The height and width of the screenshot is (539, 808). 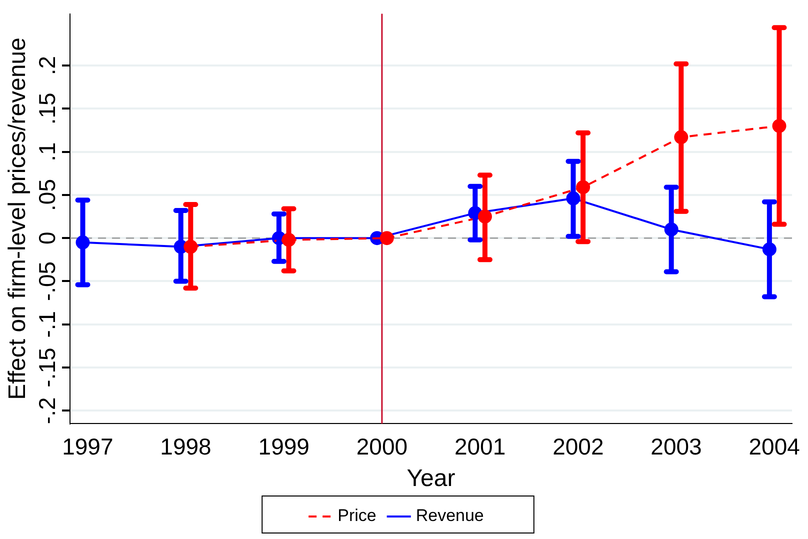 What do you see at coordinates (284, 447) in the screenshot?
I see `x-tick-label: 1999` at bounding box center [284, 447].